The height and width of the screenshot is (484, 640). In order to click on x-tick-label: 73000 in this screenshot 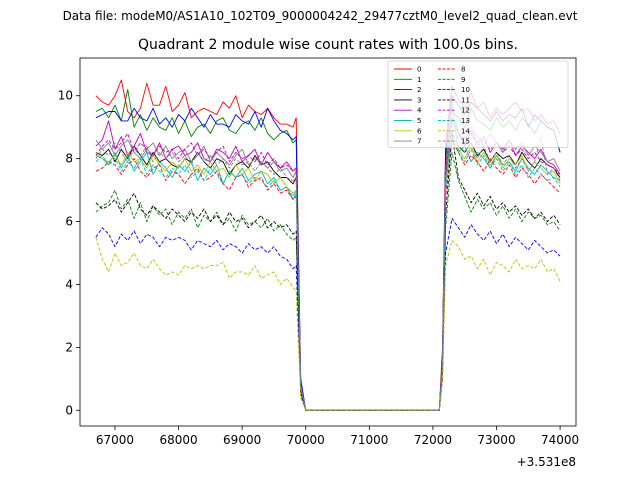, I will do `click(496, 440)`.